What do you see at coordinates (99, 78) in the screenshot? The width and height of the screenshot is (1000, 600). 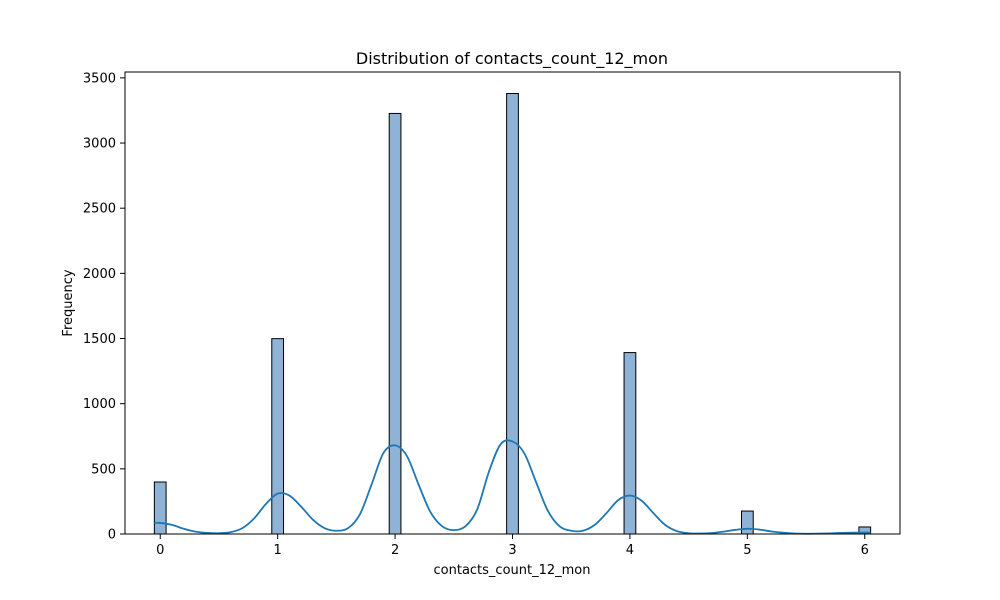 I see `y-tick-label-3500: 3500` at bounding box center [99, 78].